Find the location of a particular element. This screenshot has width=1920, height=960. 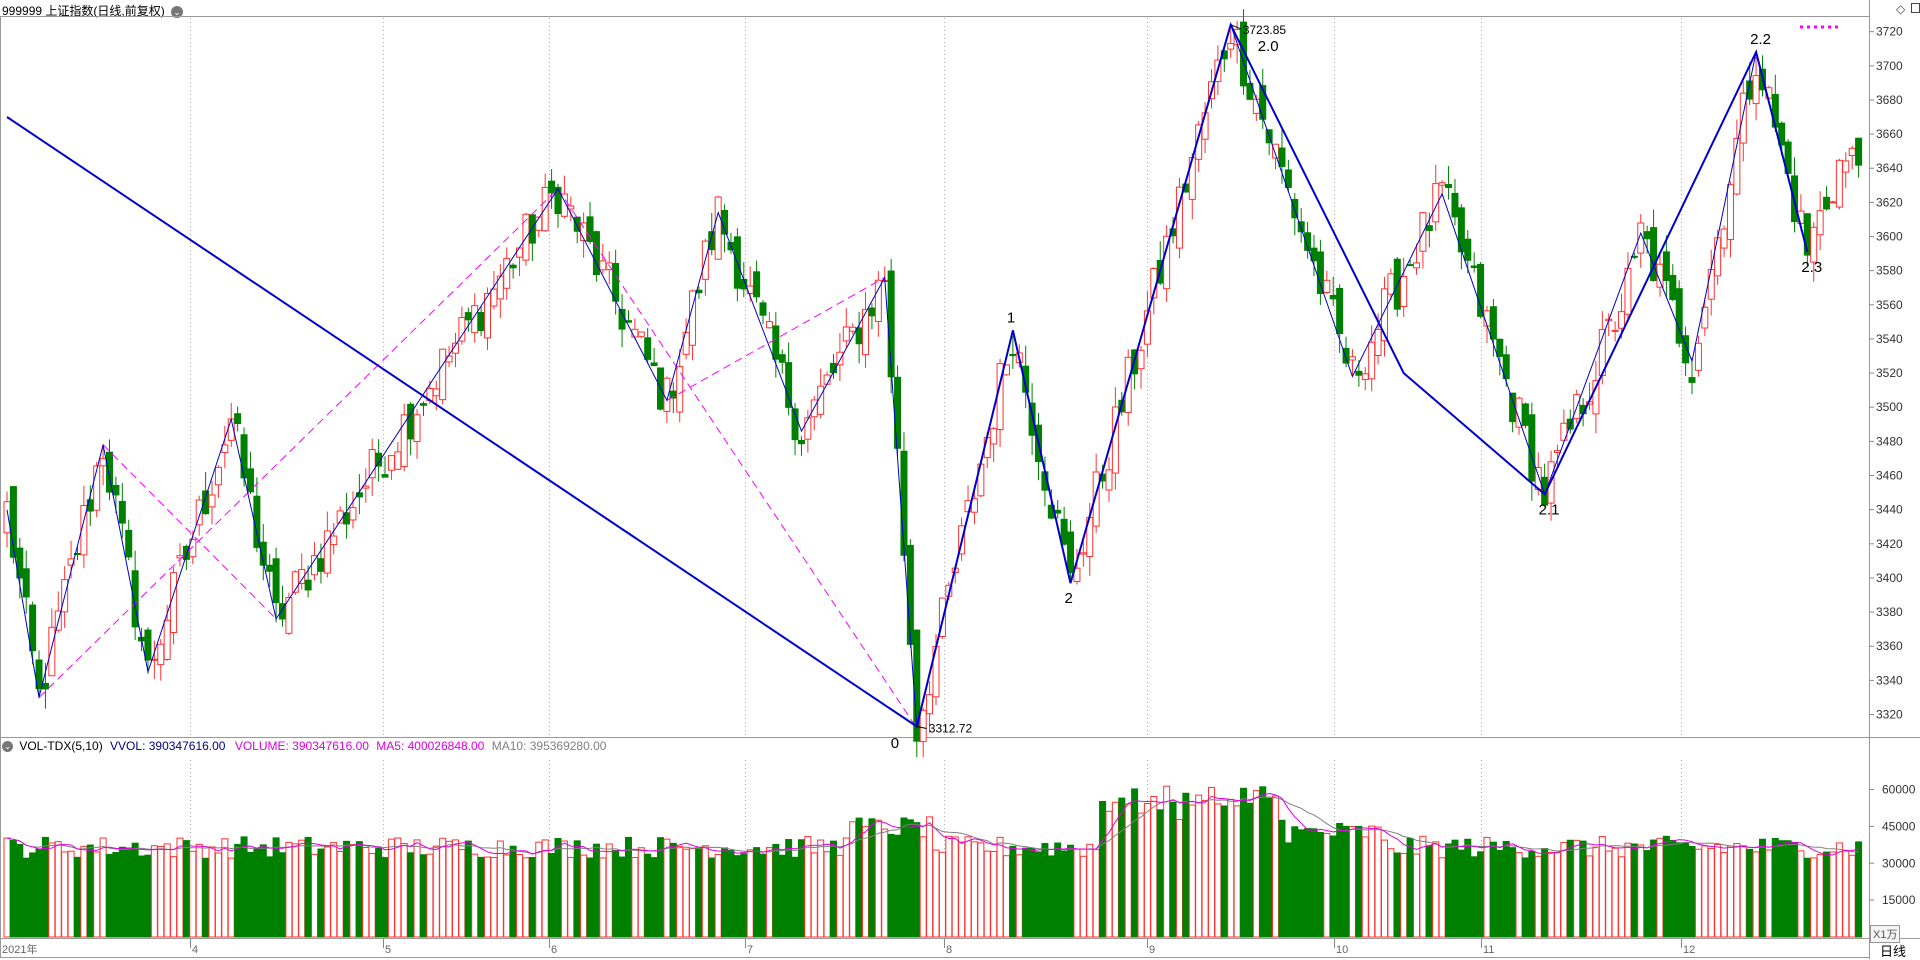

volume-tick-label: 30000 is located at coordinates (1899, 863).